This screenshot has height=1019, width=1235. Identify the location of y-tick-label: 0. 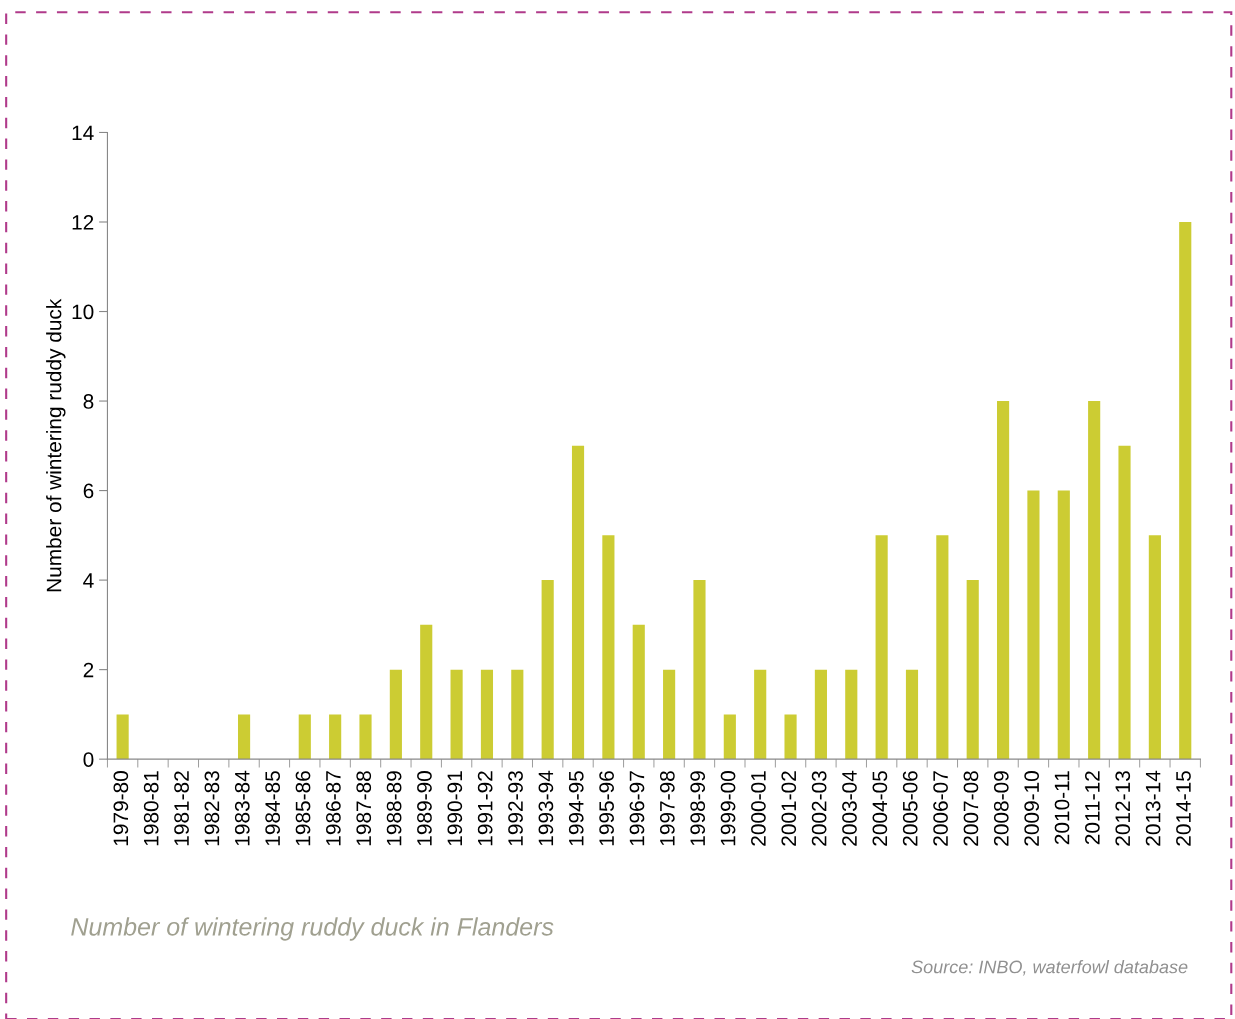
(88, 759).